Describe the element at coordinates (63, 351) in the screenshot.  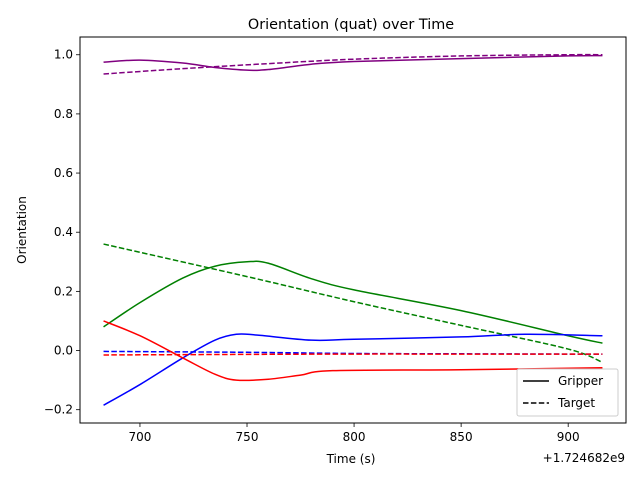
I see `y-tick-label: 0.0` at that location.